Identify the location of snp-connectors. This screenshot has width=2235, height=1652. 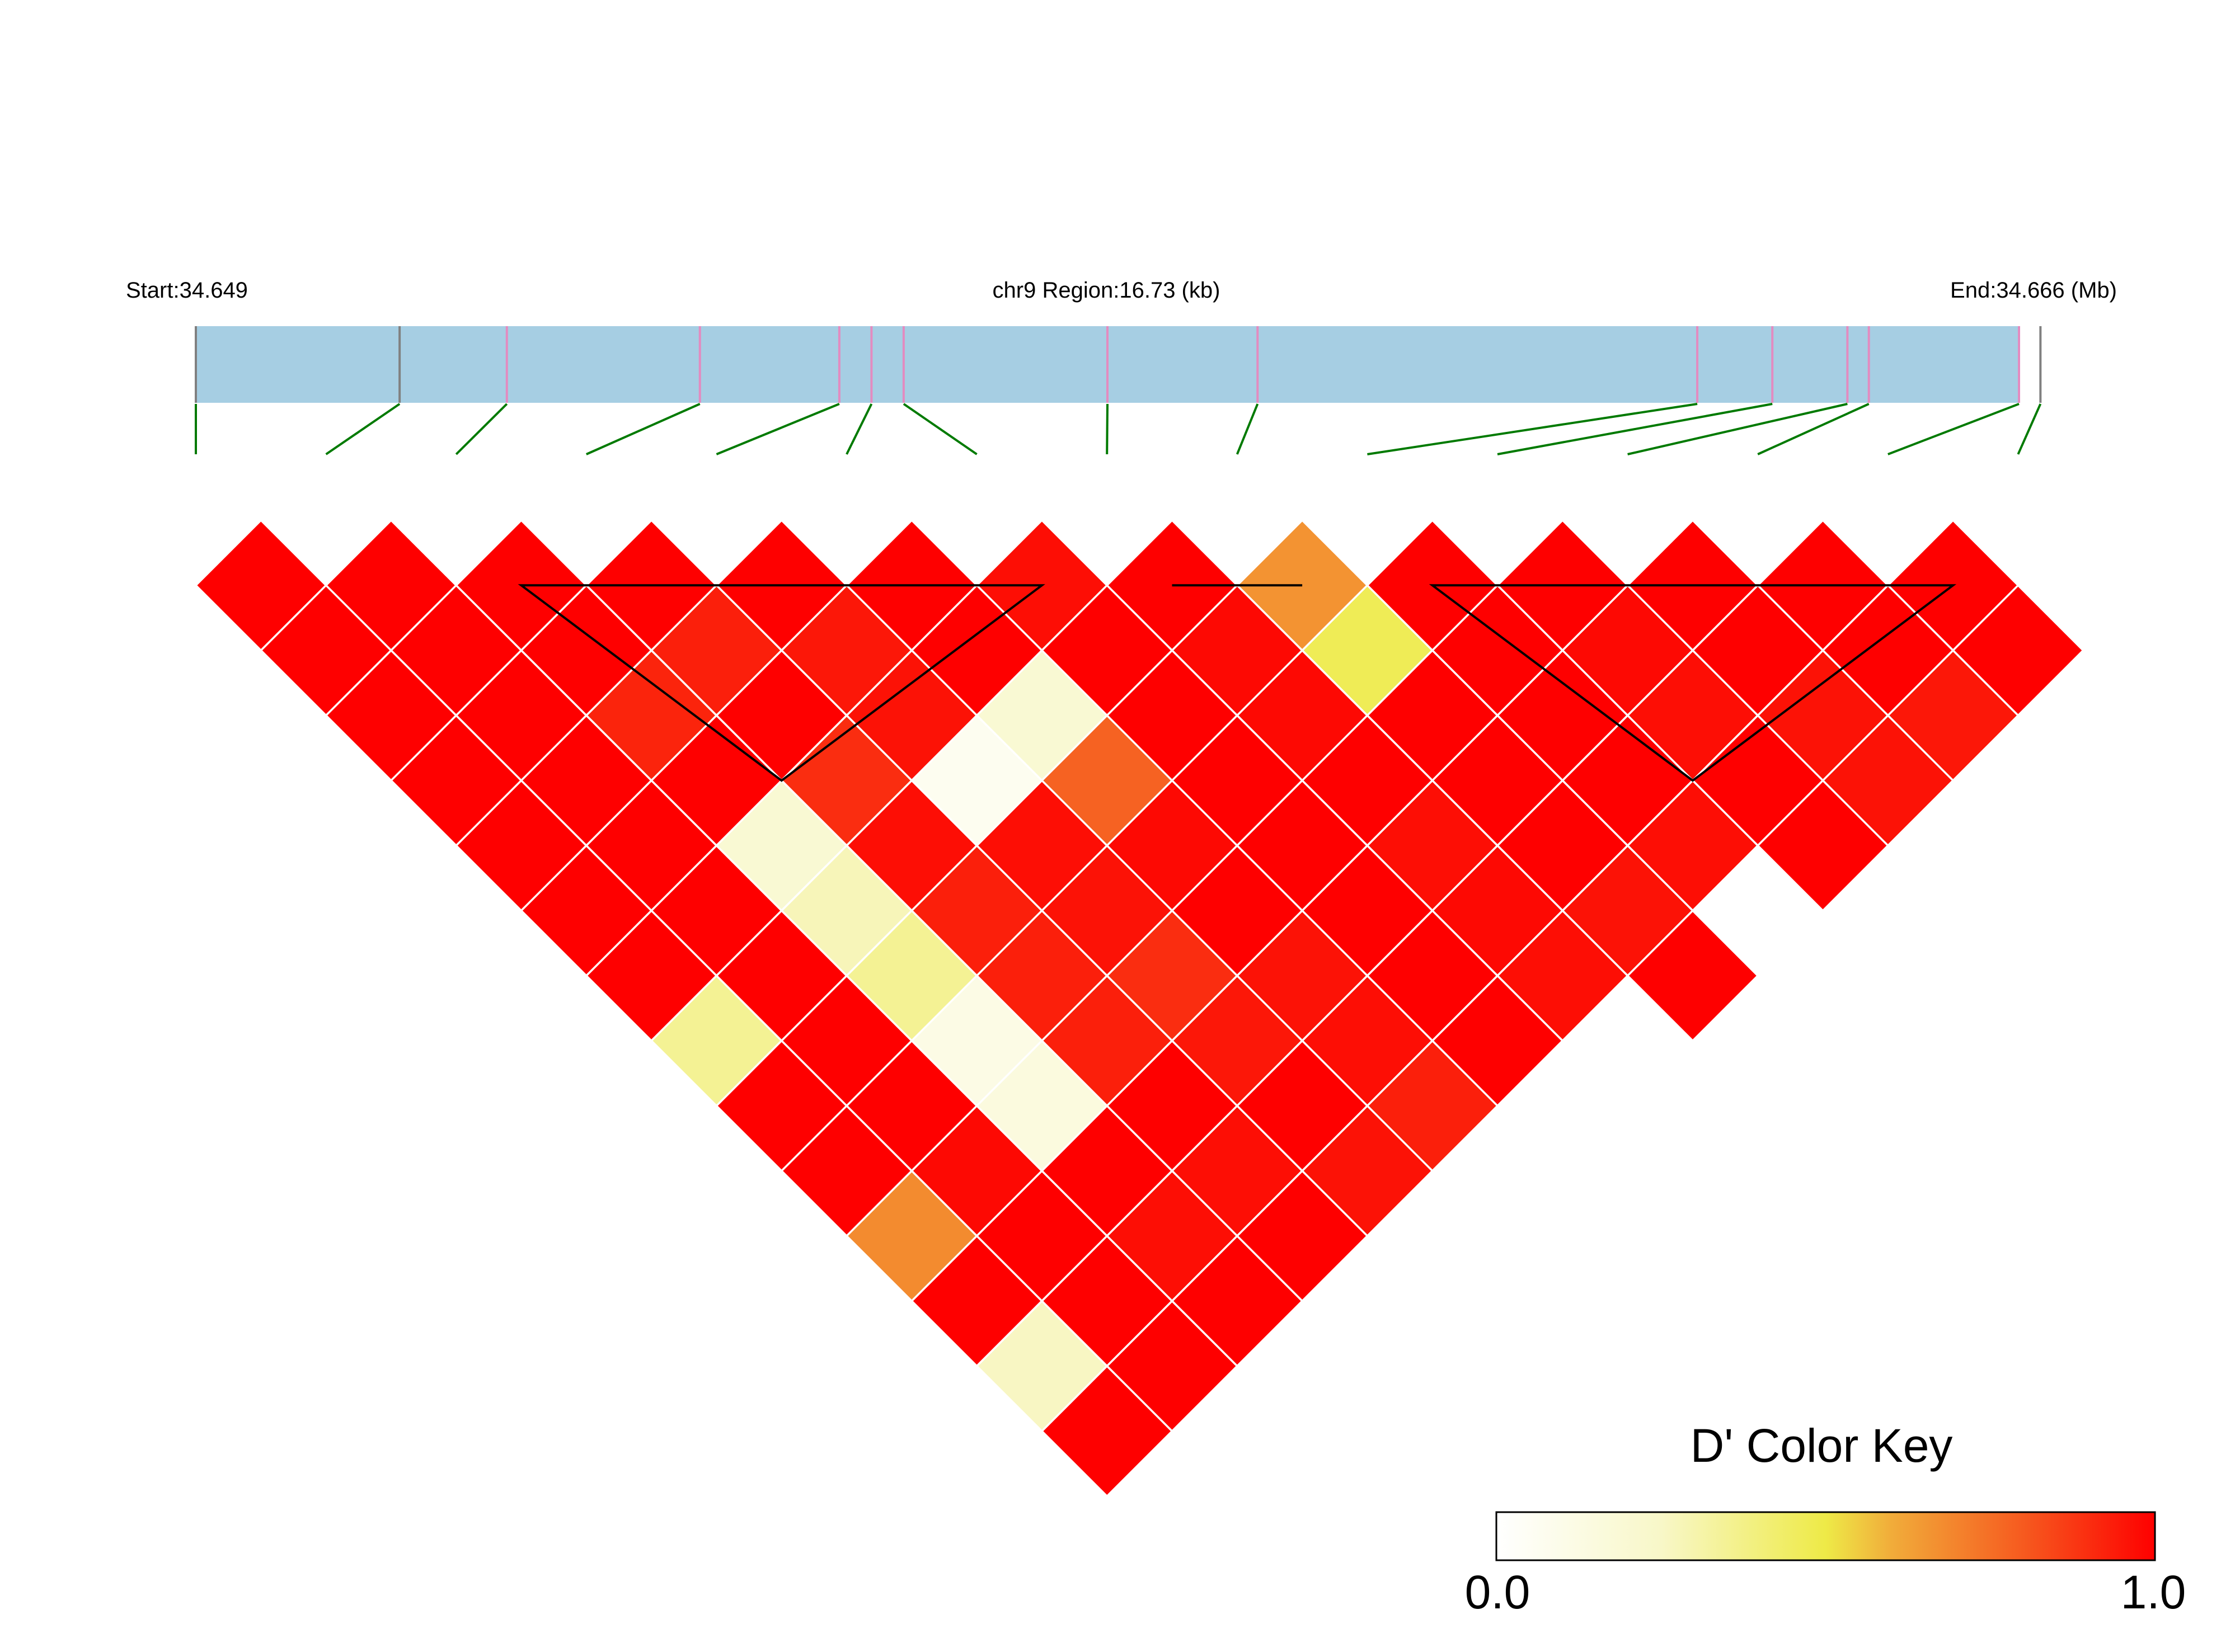
(1118, 429).